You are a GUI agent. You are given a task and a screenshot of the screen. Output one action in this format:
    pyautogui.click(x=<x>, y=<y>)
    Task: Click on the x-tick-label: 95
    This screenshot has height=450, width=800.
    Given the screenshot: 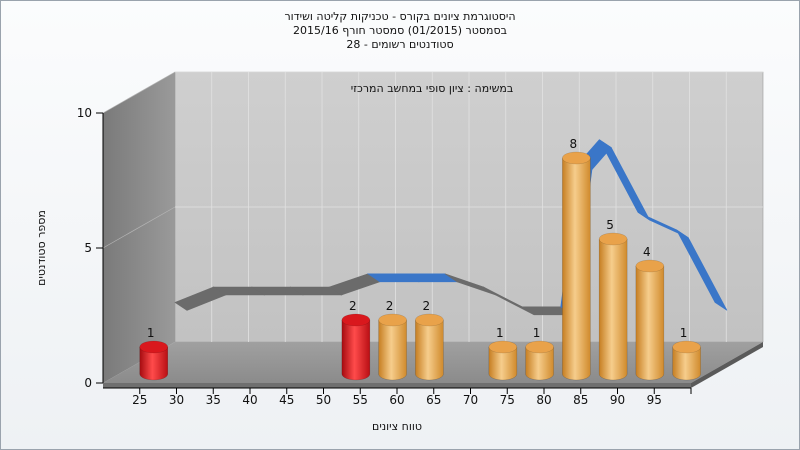 What is the action you would take?
    pyautogui.click(x=654, y=400)
    